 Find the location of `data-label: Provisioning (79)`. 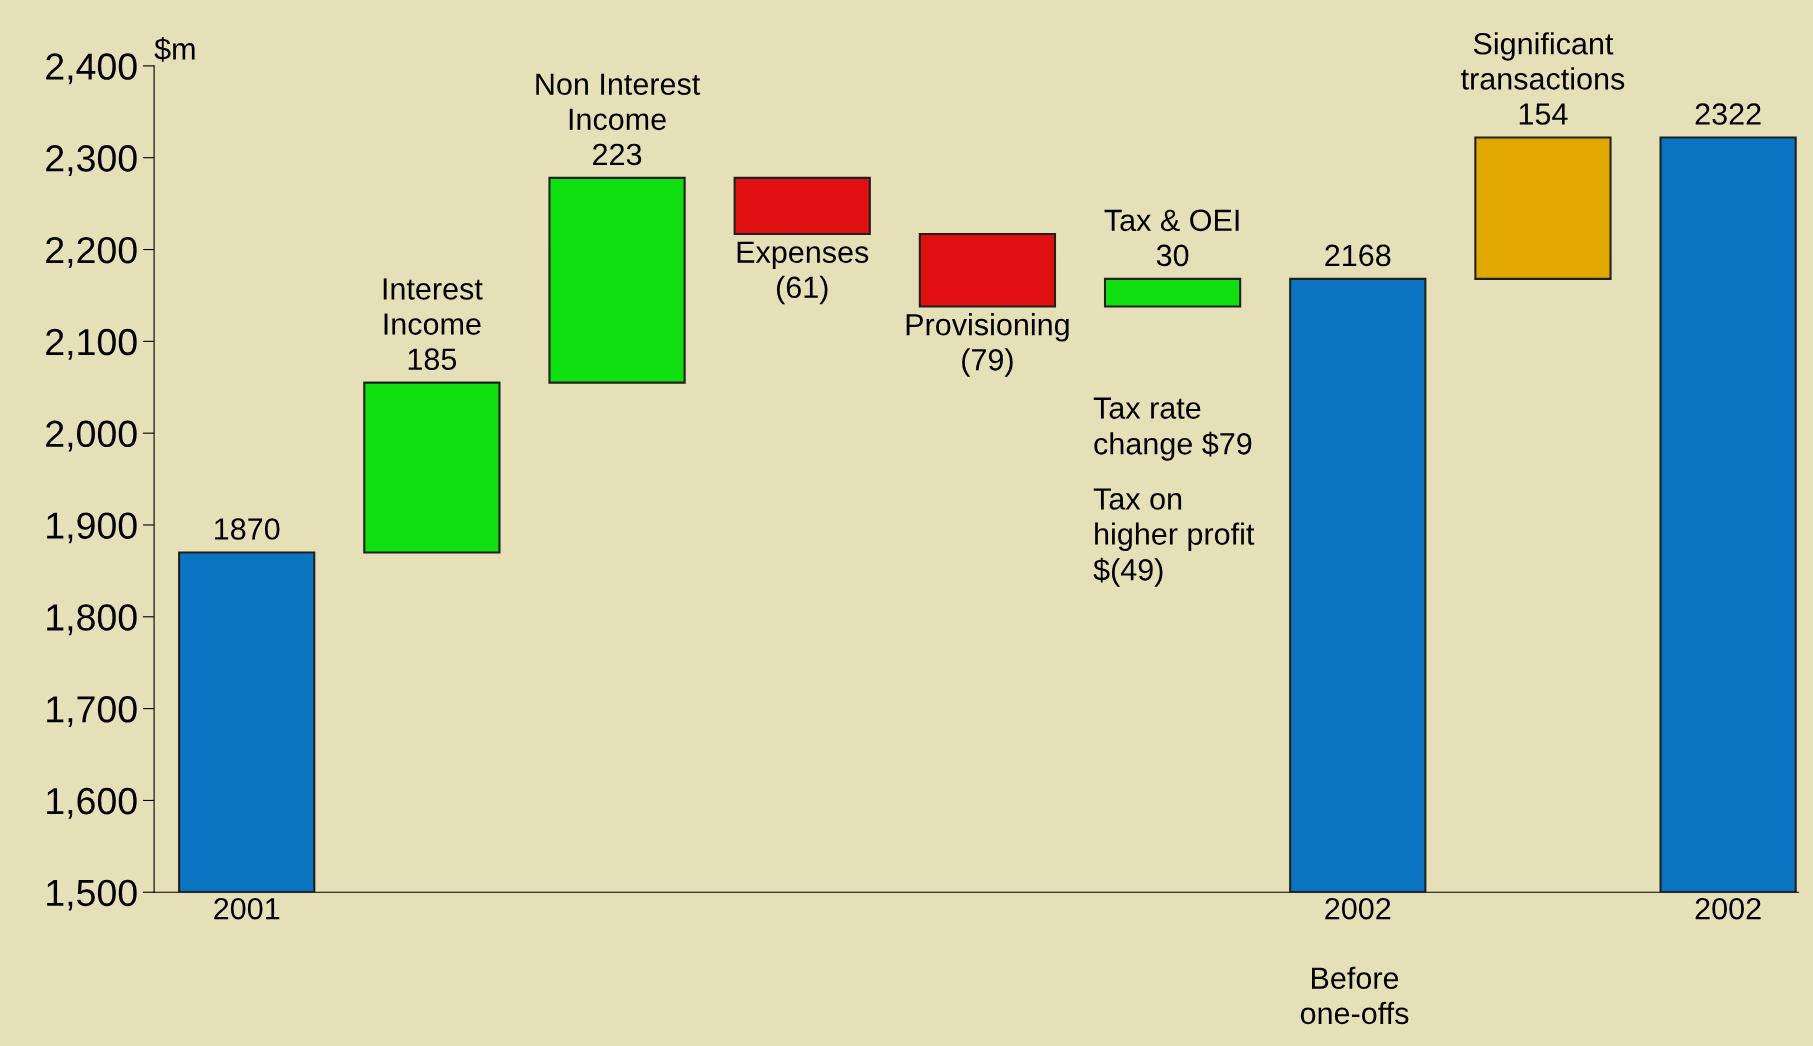

data-label: Provisioning (79) is located at coordinates (987, 345).